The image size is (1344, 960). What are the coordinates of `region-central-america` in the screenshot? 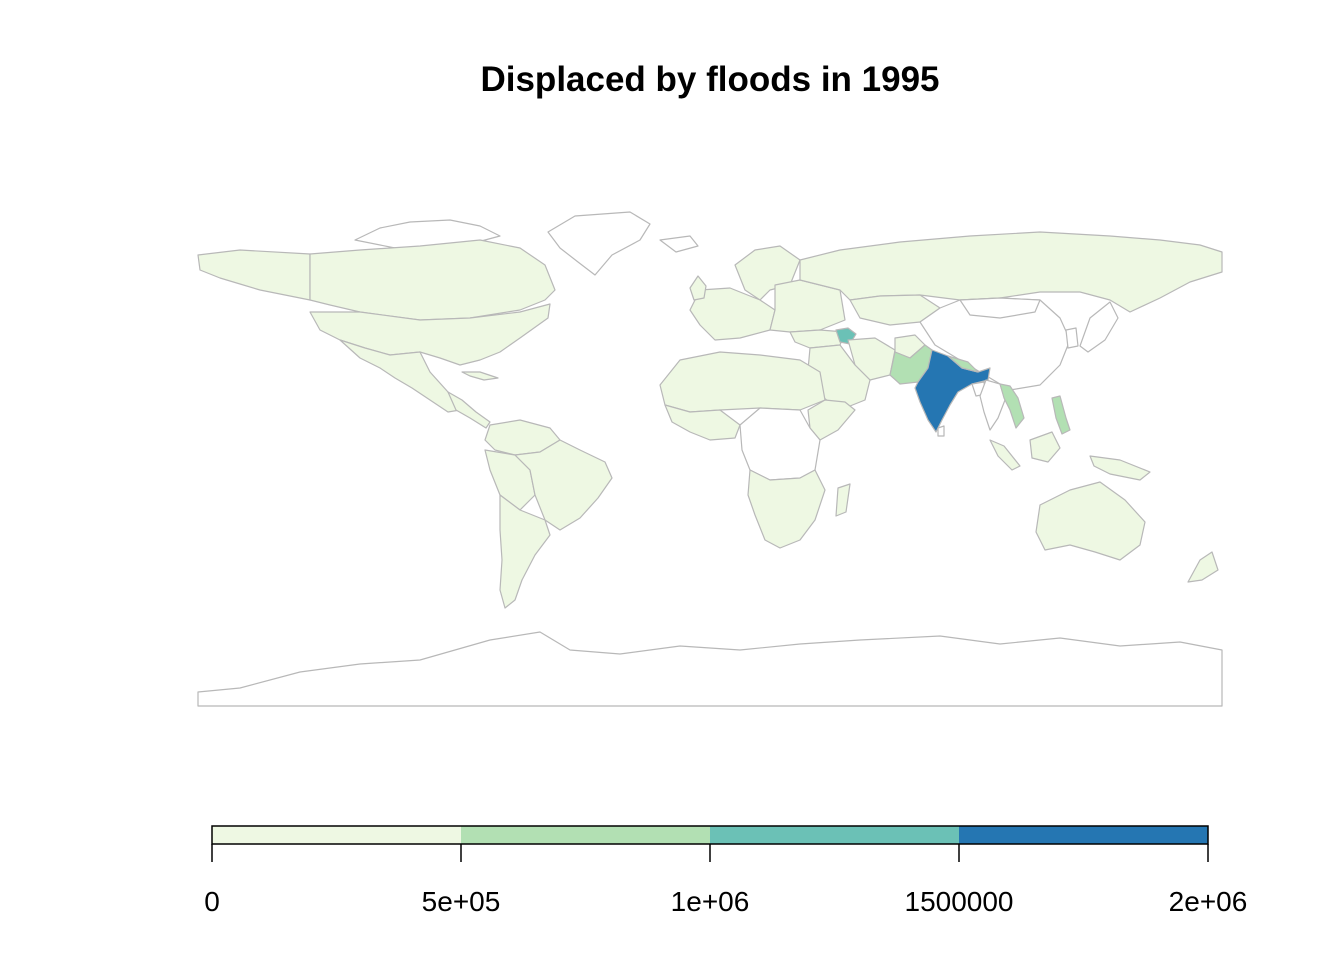 It's located at (469, 410).